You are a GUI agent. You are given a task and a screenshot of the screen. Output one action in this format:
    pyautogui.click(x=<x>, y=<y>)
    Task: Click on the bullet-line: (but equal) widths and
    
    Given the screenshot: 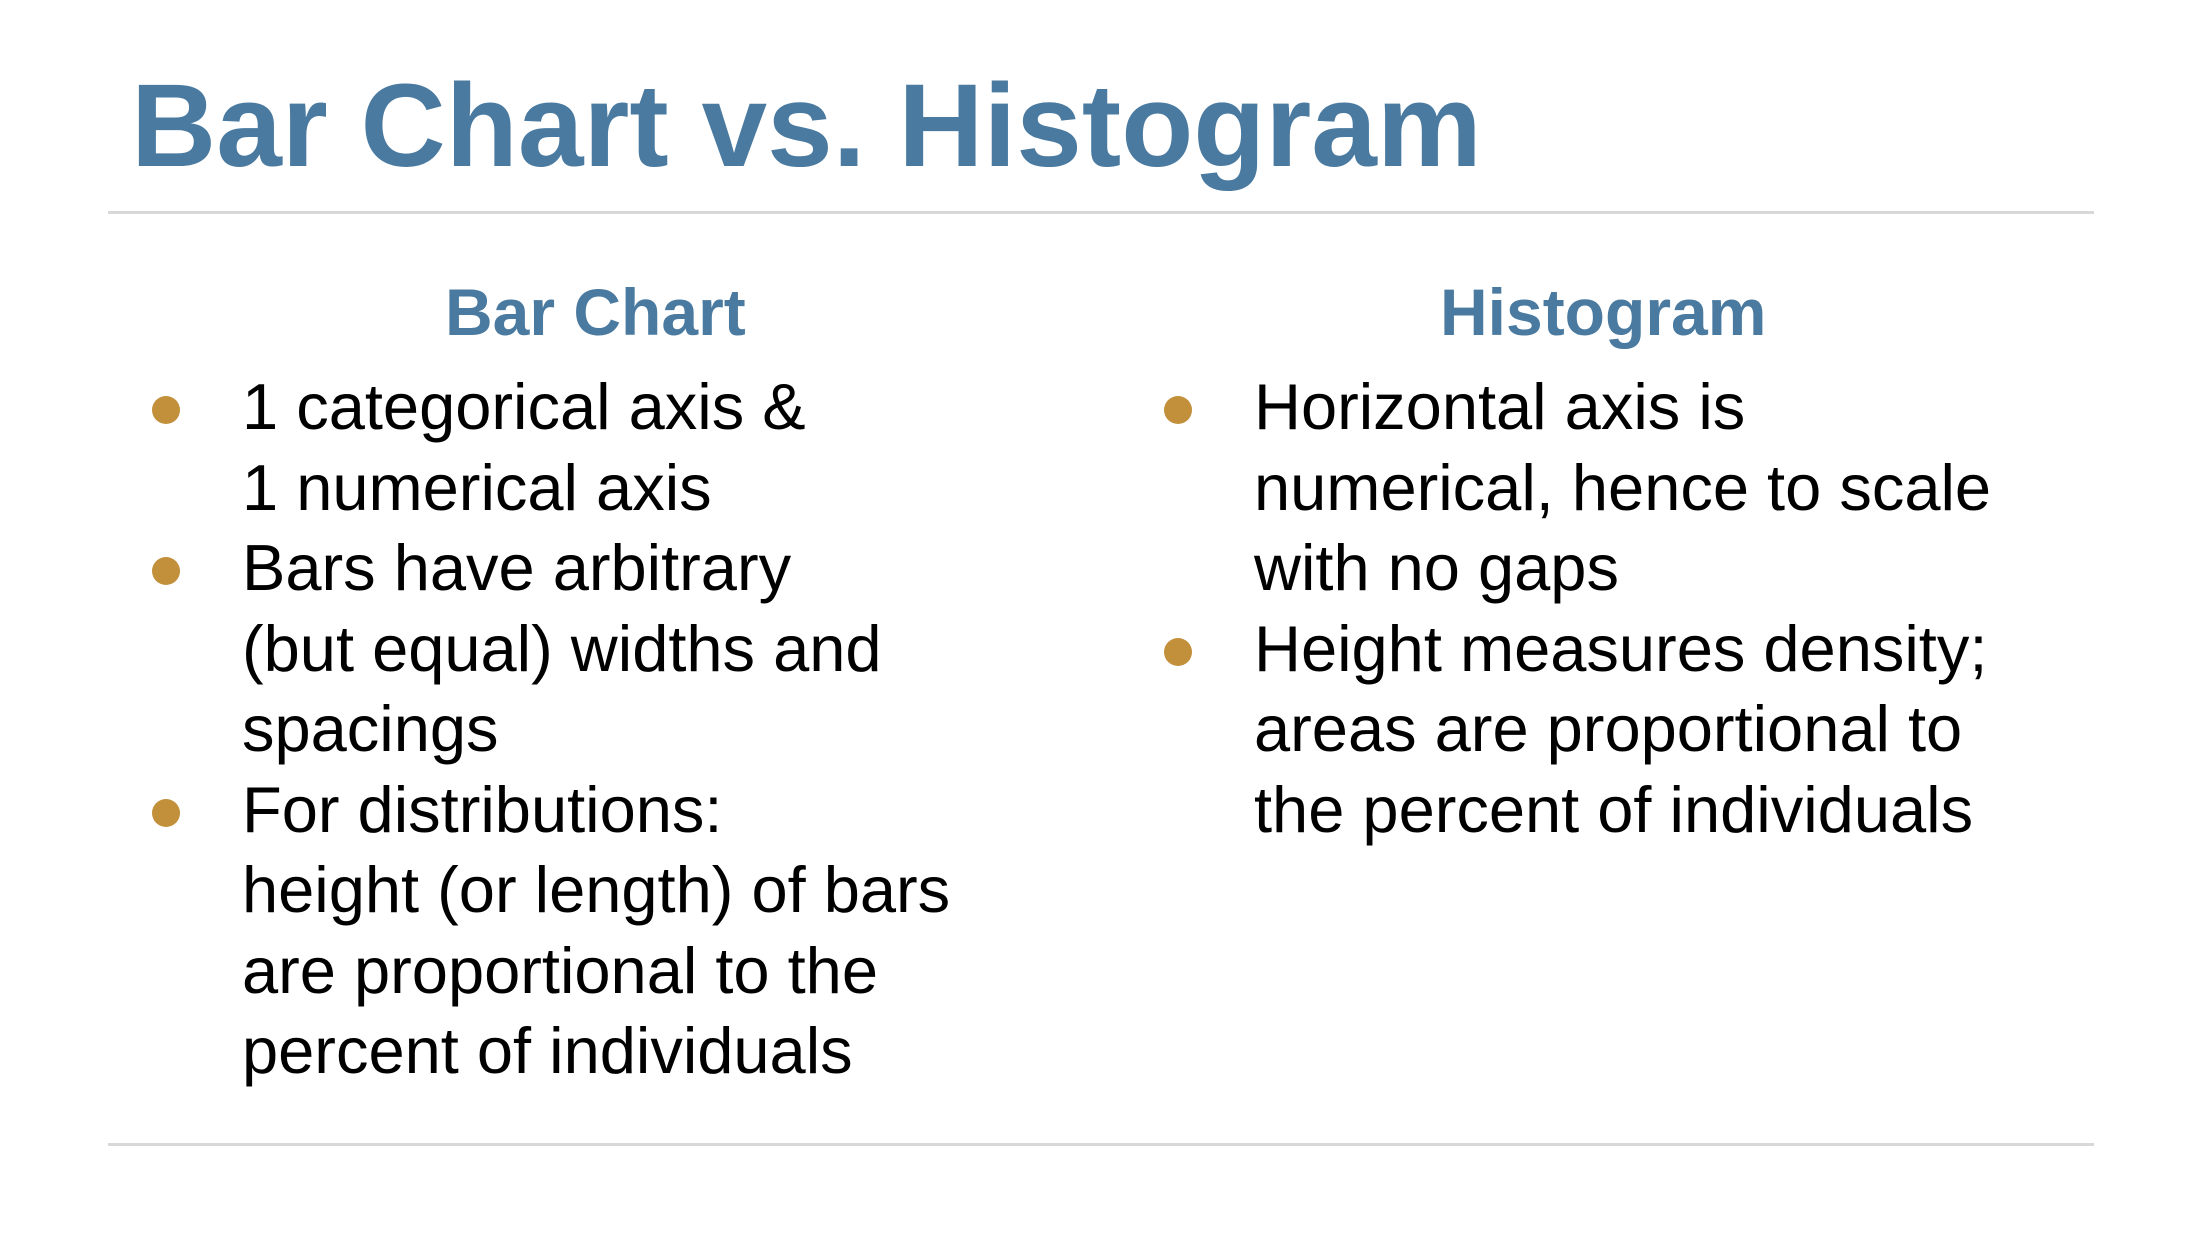 What is the action you would take?
    pyautogui.click(x=562, y=648)
    